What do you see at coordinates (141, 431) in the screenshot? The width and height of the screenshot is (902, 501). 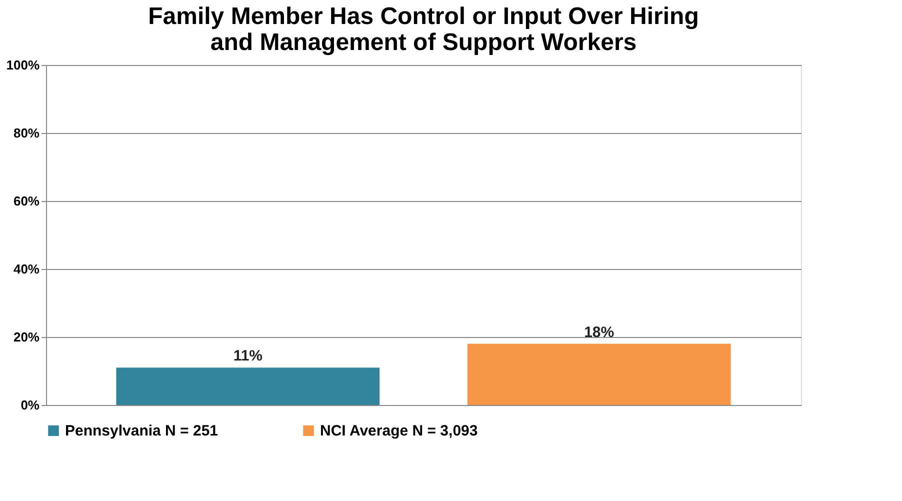 I see `legend-label: Pennsylvania N = 251` at bounding box center [141, 431].